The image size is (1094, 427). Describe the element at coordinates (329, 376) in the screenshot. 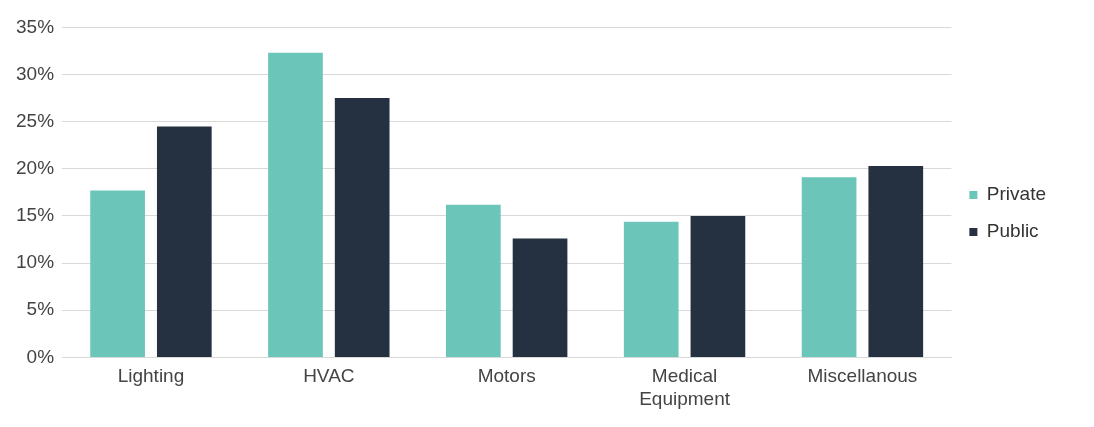

I see `x-tick-label: HVAC` at that location.